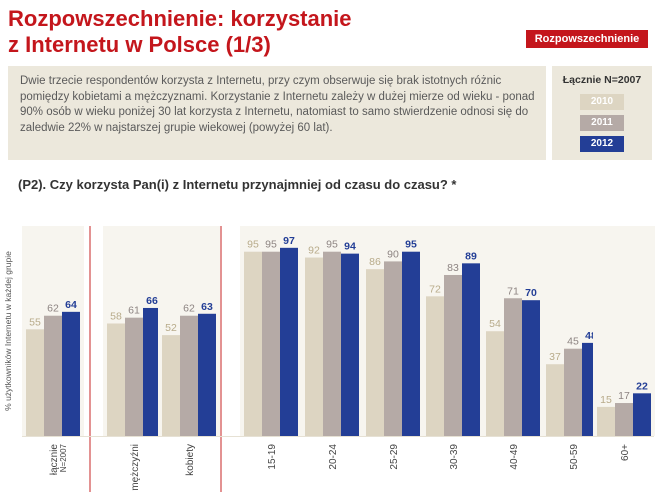  I want to click on data-label-2011-7: 71, so click(513, 291).